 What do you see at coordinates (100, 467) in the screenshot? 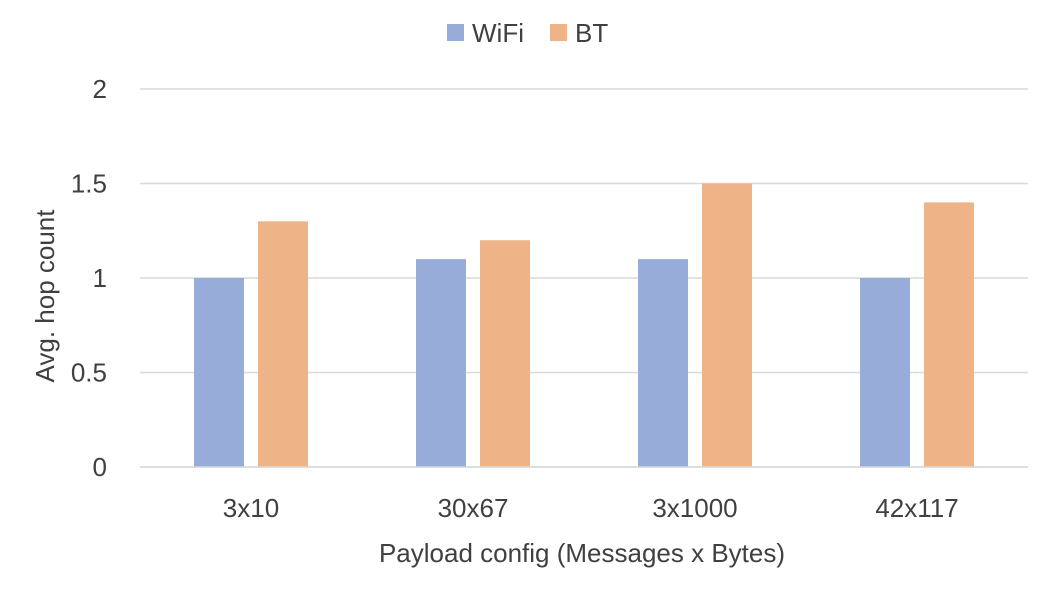
I see `y-tick-label: 0` at bounding box center [100, 467].